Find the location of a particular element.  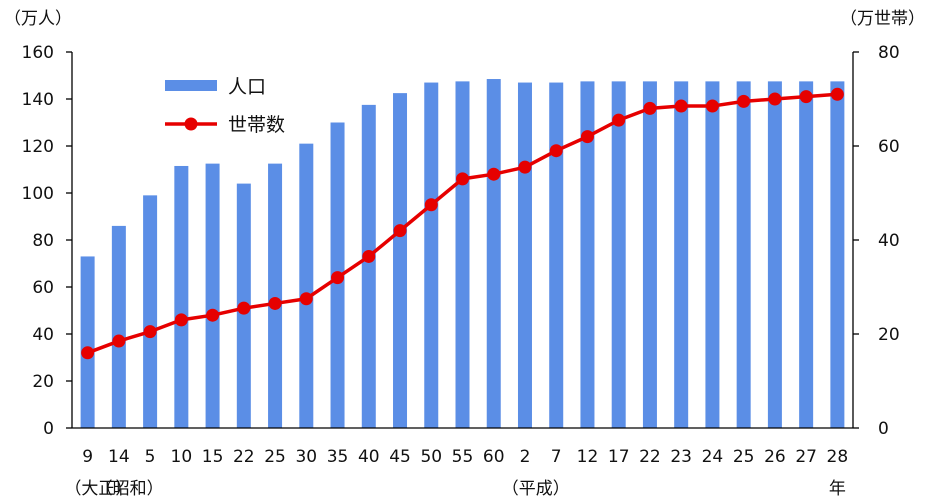

left-tick-label: 60 is located at coordinates (43, 288).